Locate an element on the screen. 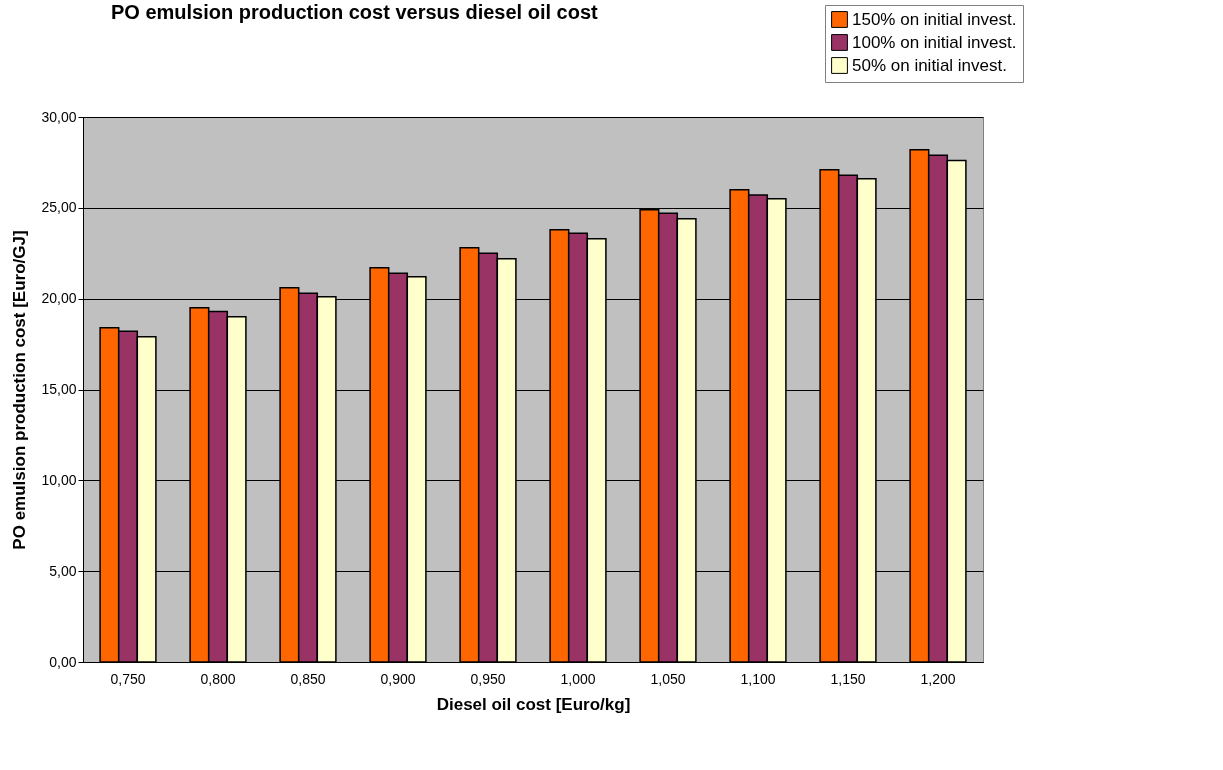 The image size is (1223, 770). y-tick-label: 25,00 is located at coordinates (59, 207).